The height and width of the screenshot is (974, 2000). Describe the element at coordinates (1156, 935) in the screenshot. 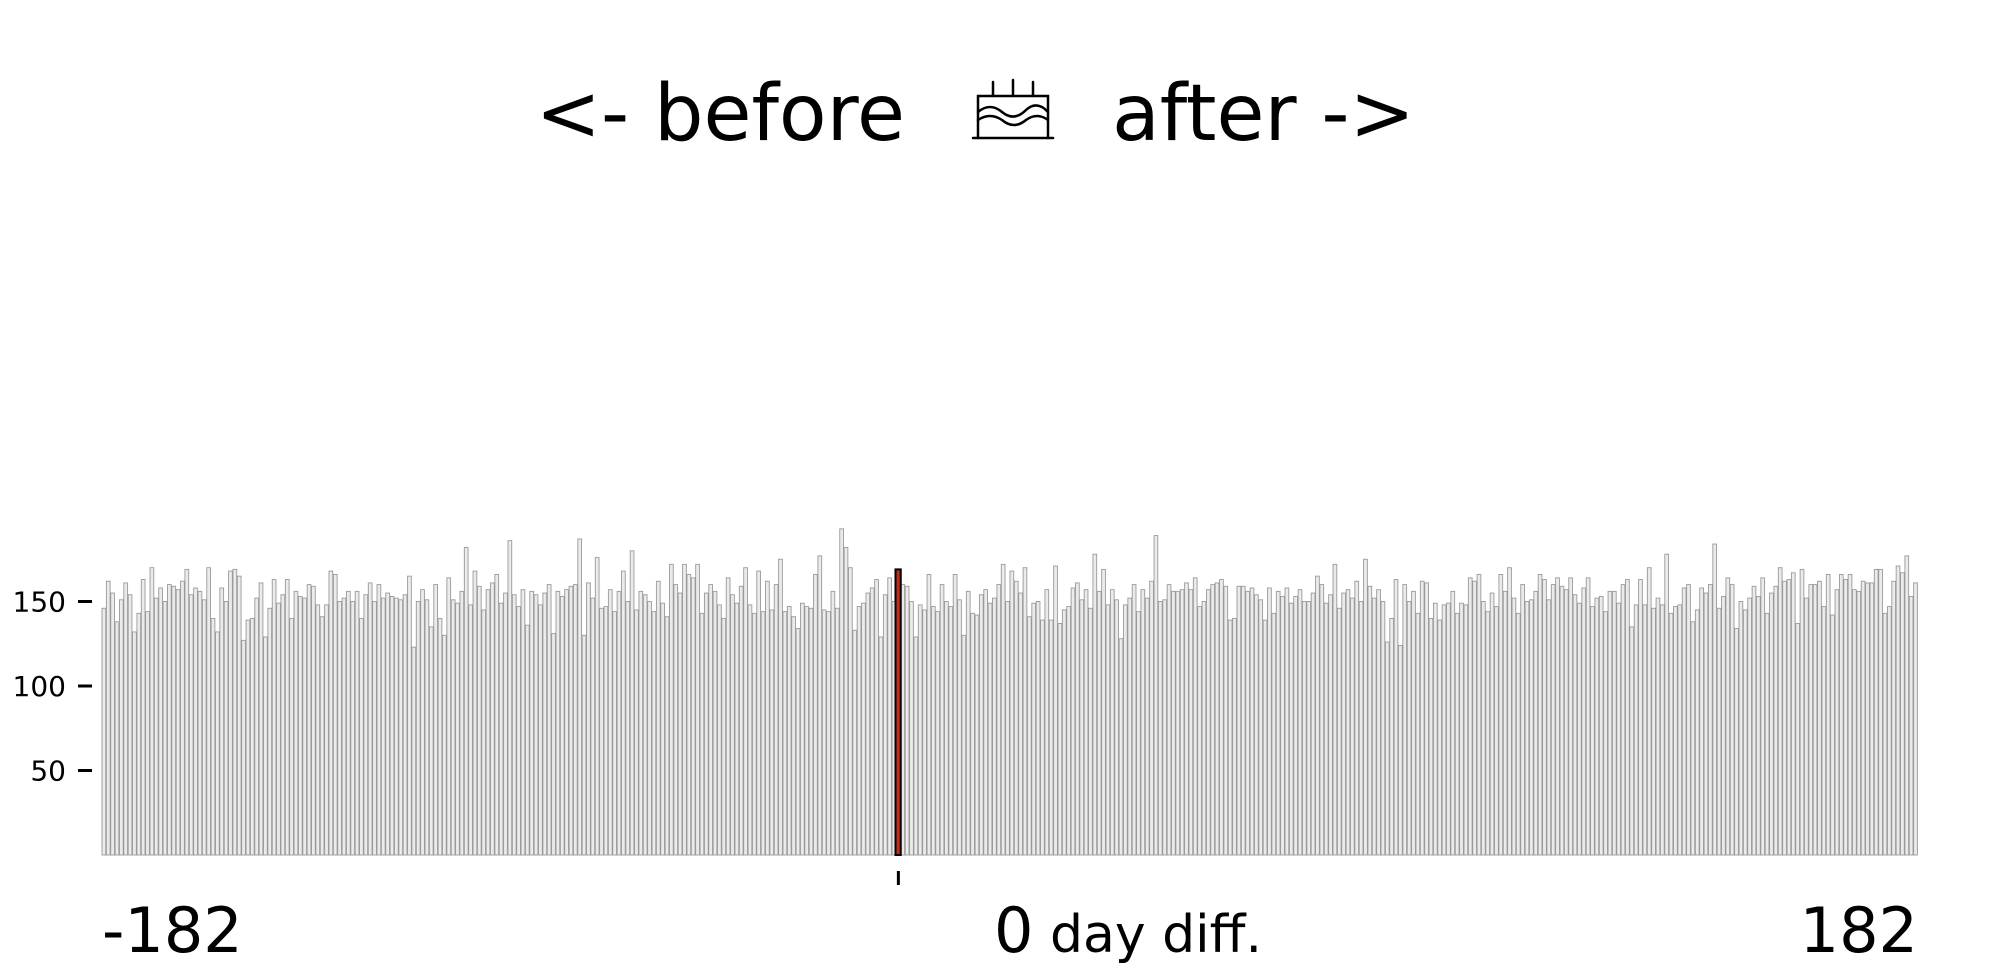

I see `x-axis-label: day diff.` at that location.